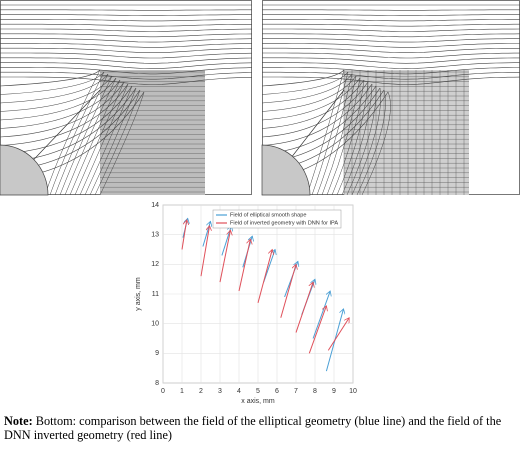 Image resolution: width=520 pixels, height=449 pixels. What do you see at coordinates (155, 264) in the screenshot?
I see `y-tick-label: 12` at bounding box center [155, 264].